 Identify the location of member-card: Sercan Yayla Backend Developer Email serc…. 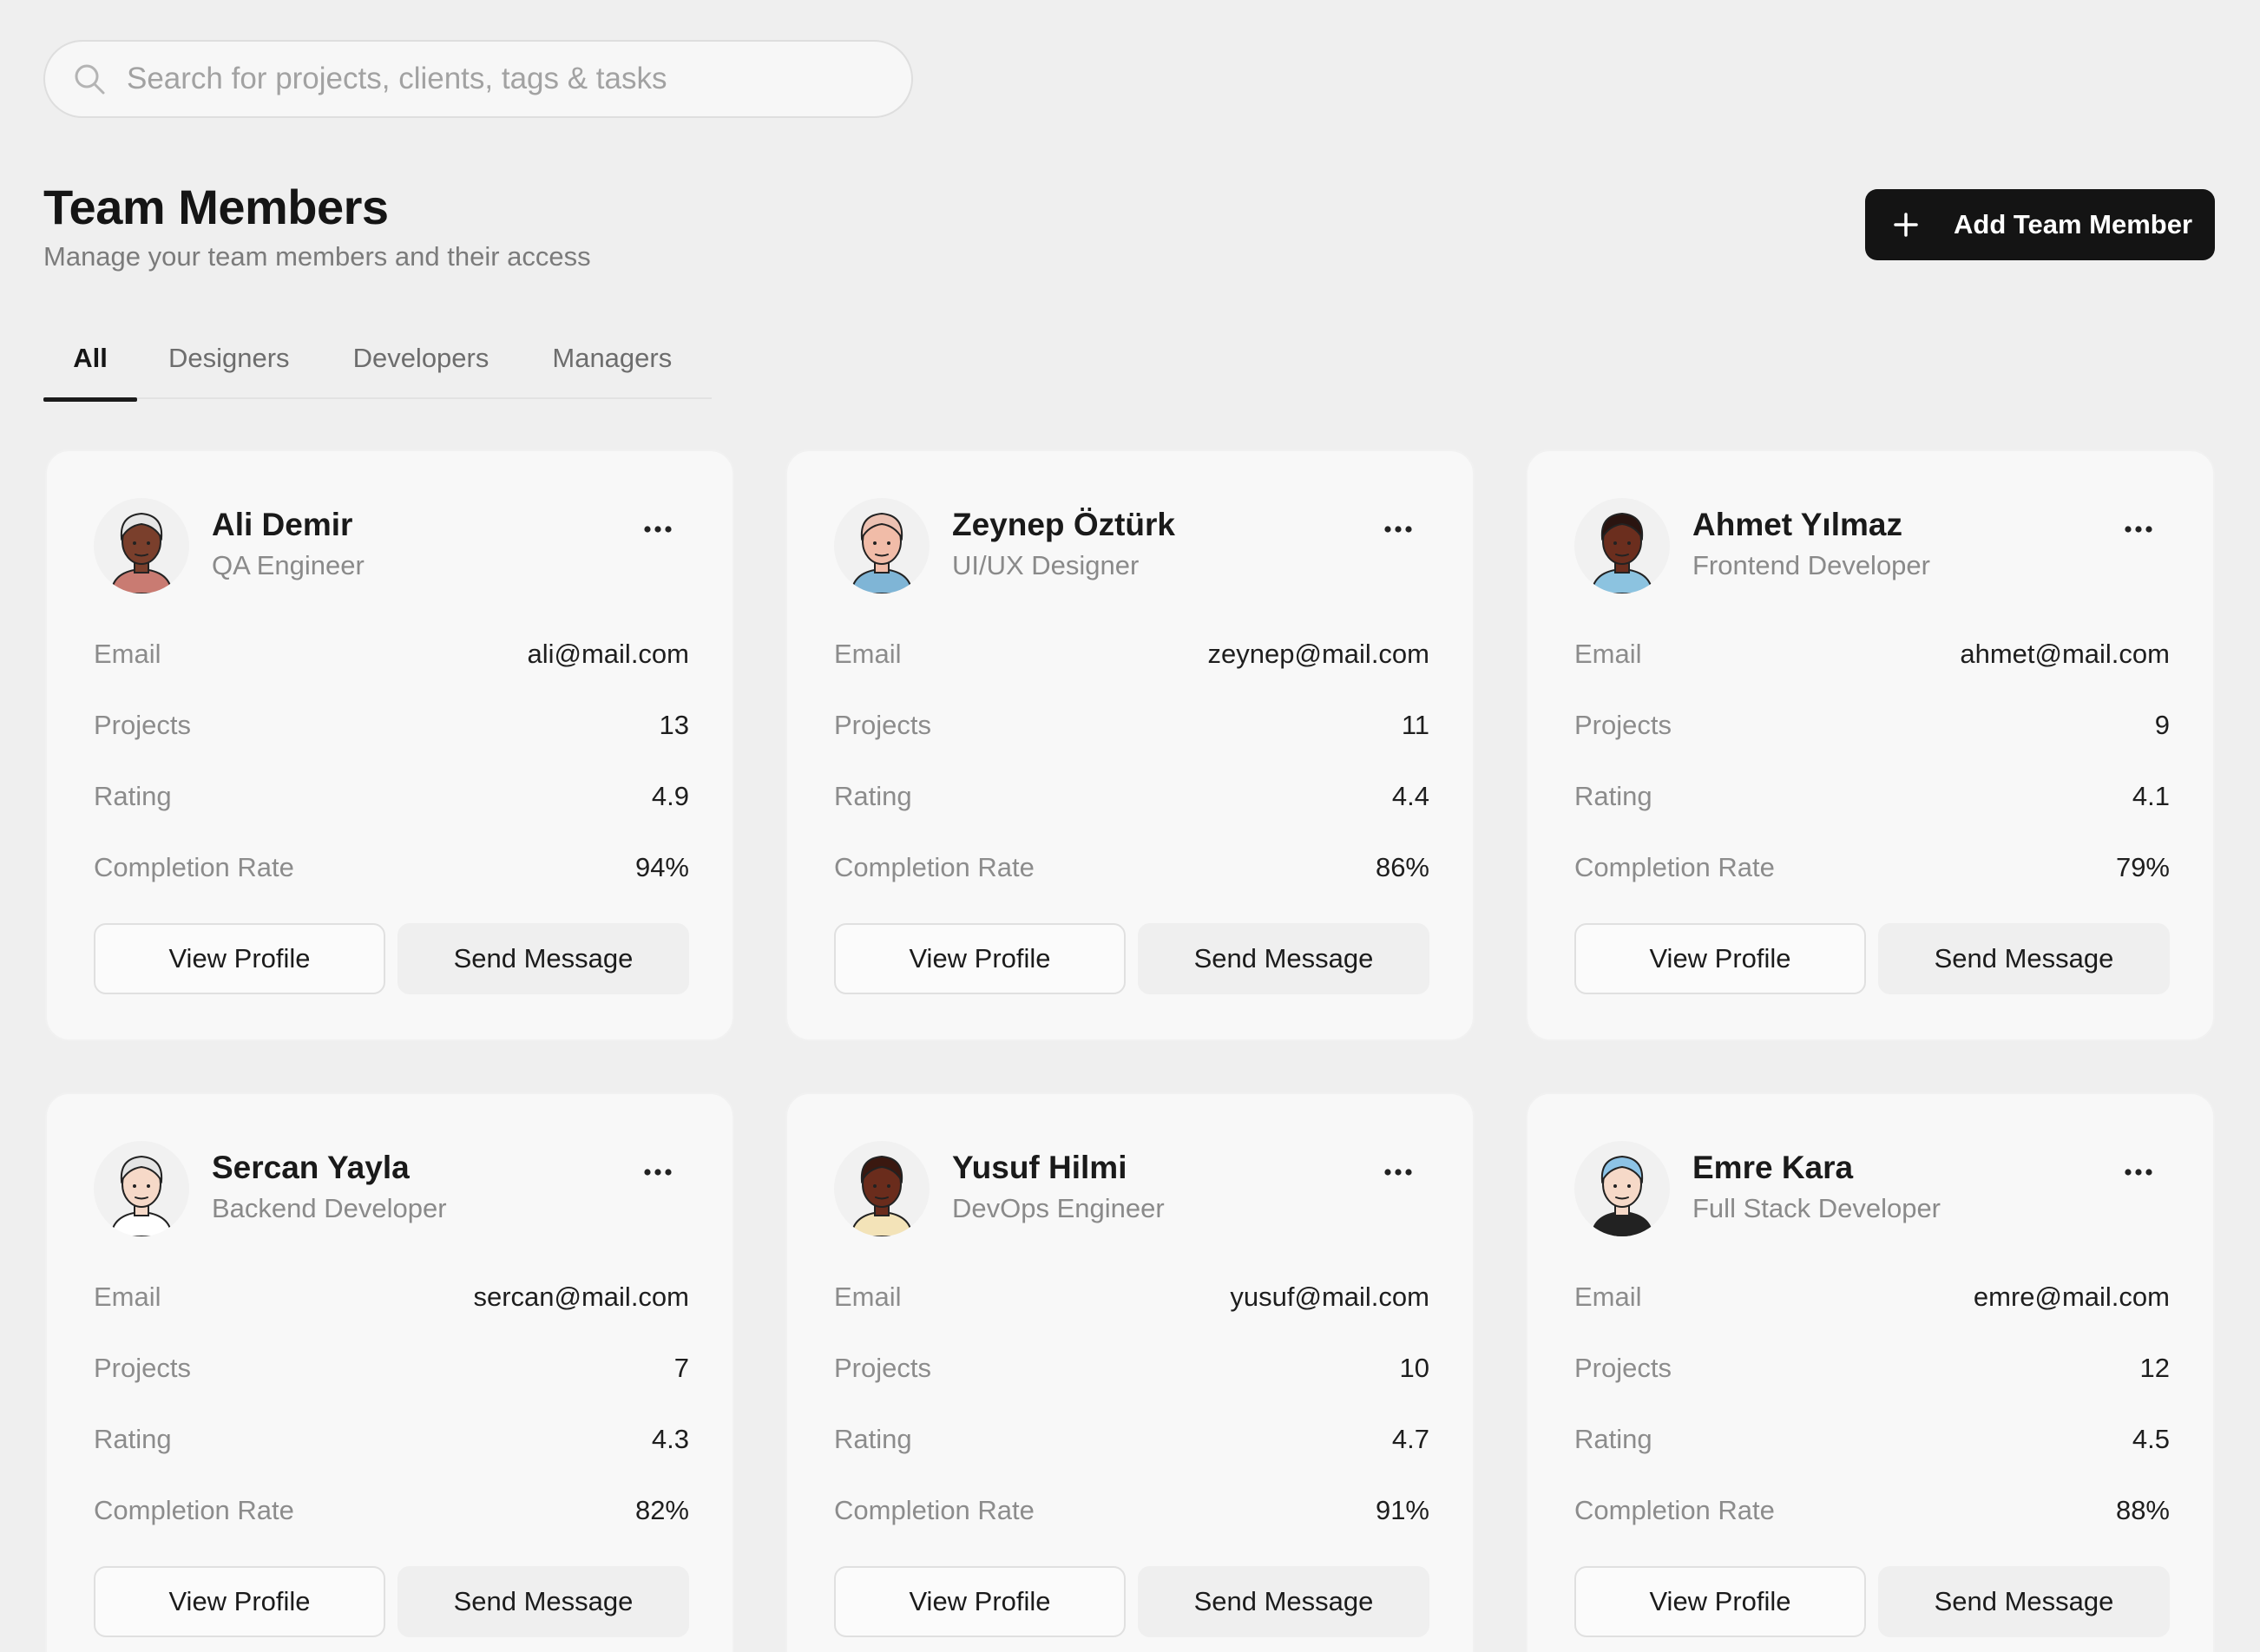
(390, 1372).